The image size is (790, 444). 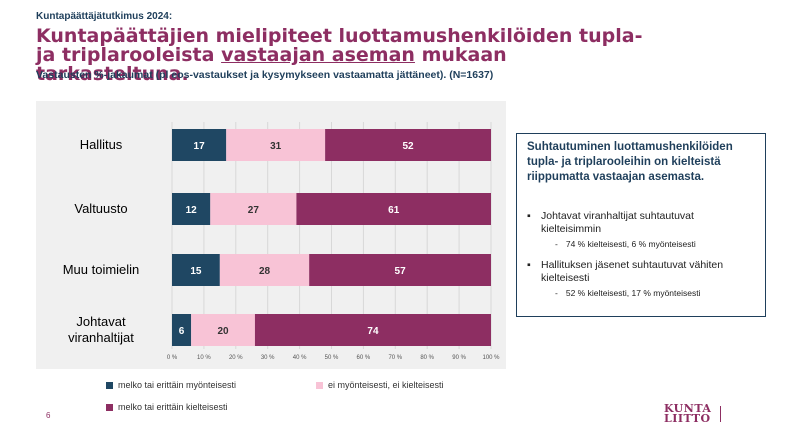 What do you see at coordinates (386, 385) in the screenshot?
I see `legend-label-neutral: ei myönteisesti, ei kielteisesti` at bounding box center [386, 385].